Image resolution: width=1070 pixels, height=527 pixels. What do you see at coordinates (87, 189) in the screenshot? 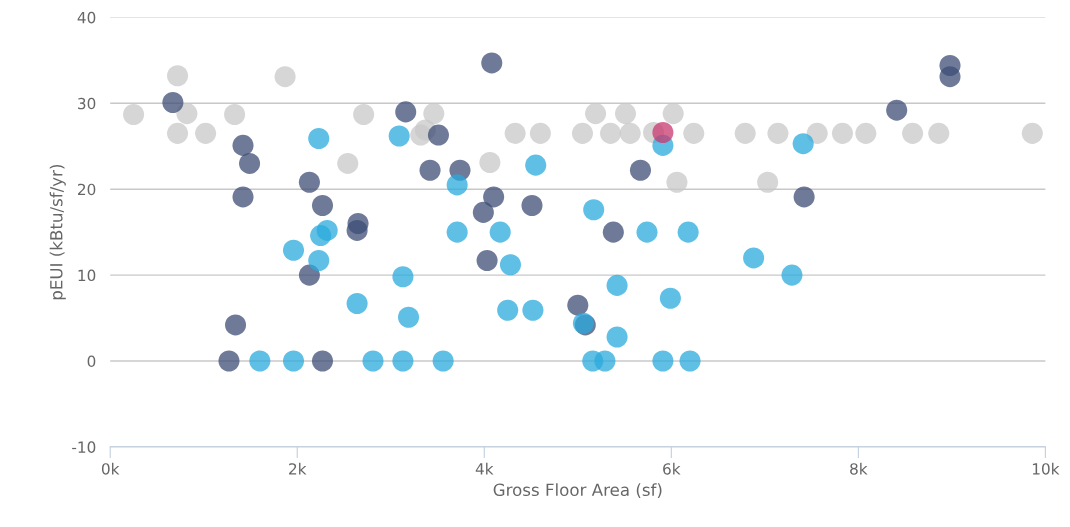
I see `y-tick-label: 20` at bounding box center [87, 189].